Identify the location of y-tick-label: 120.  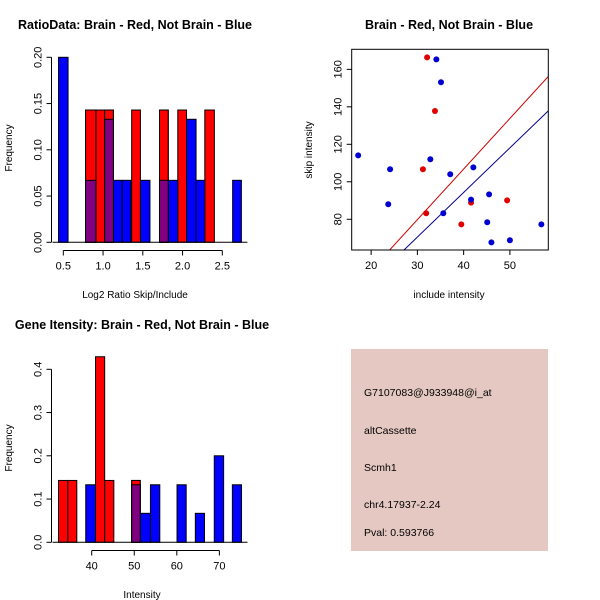
(339, 144).